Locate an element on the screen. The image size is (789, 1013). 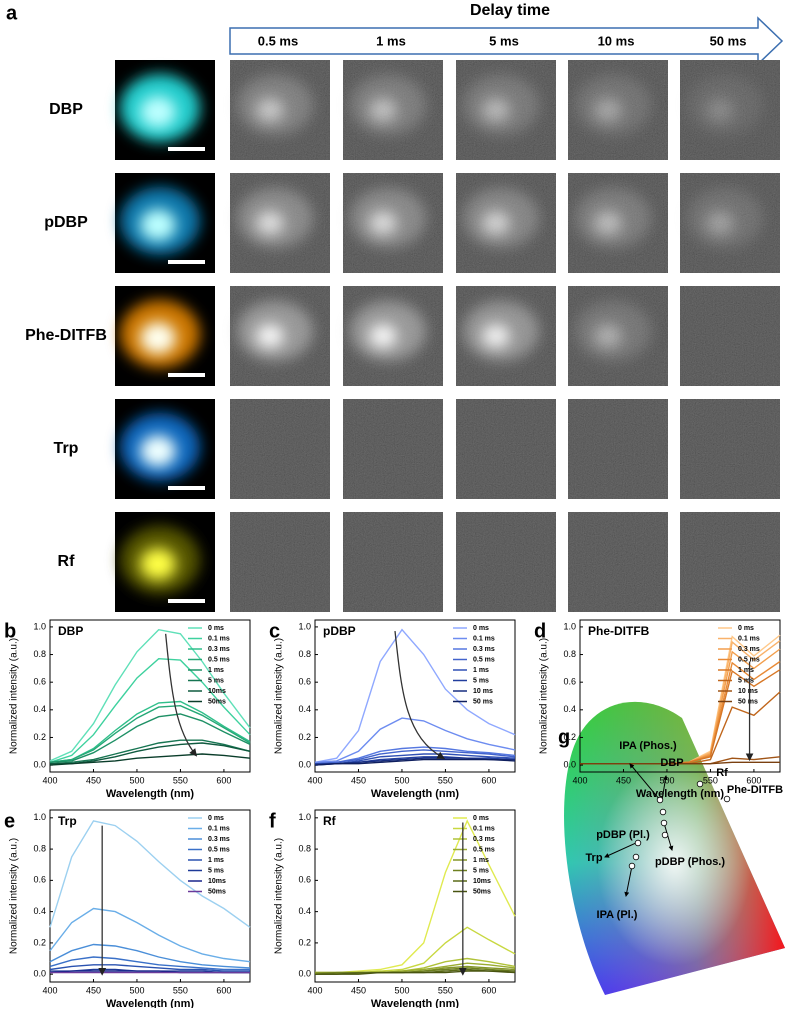
trend-arrow is located at coordinates (420, 694).